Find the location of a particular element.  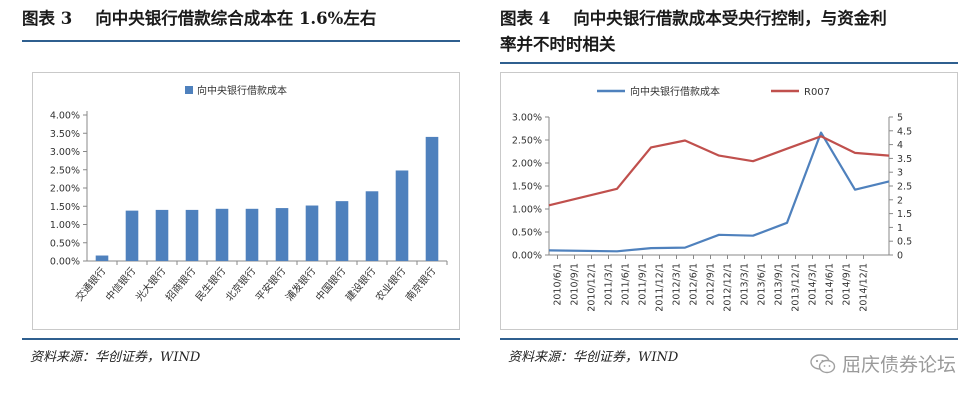

line-x-tick-label: 2012/9/1 is located at coordinates (711, 284).